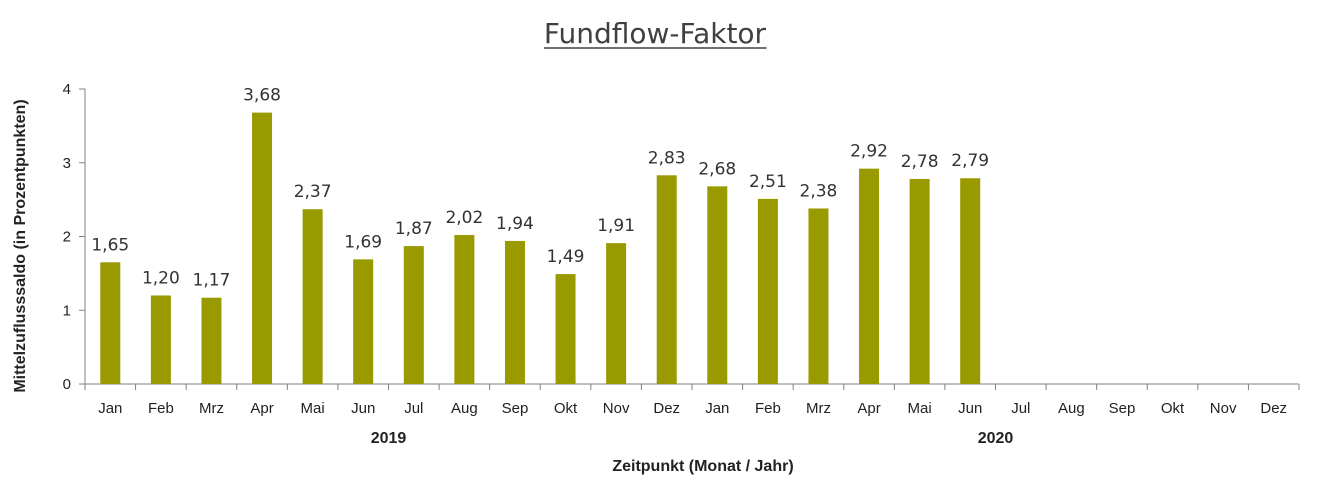 This screenshot has width=1323, height=488. I want to click on data-label: 1,87, so click(414, 229).